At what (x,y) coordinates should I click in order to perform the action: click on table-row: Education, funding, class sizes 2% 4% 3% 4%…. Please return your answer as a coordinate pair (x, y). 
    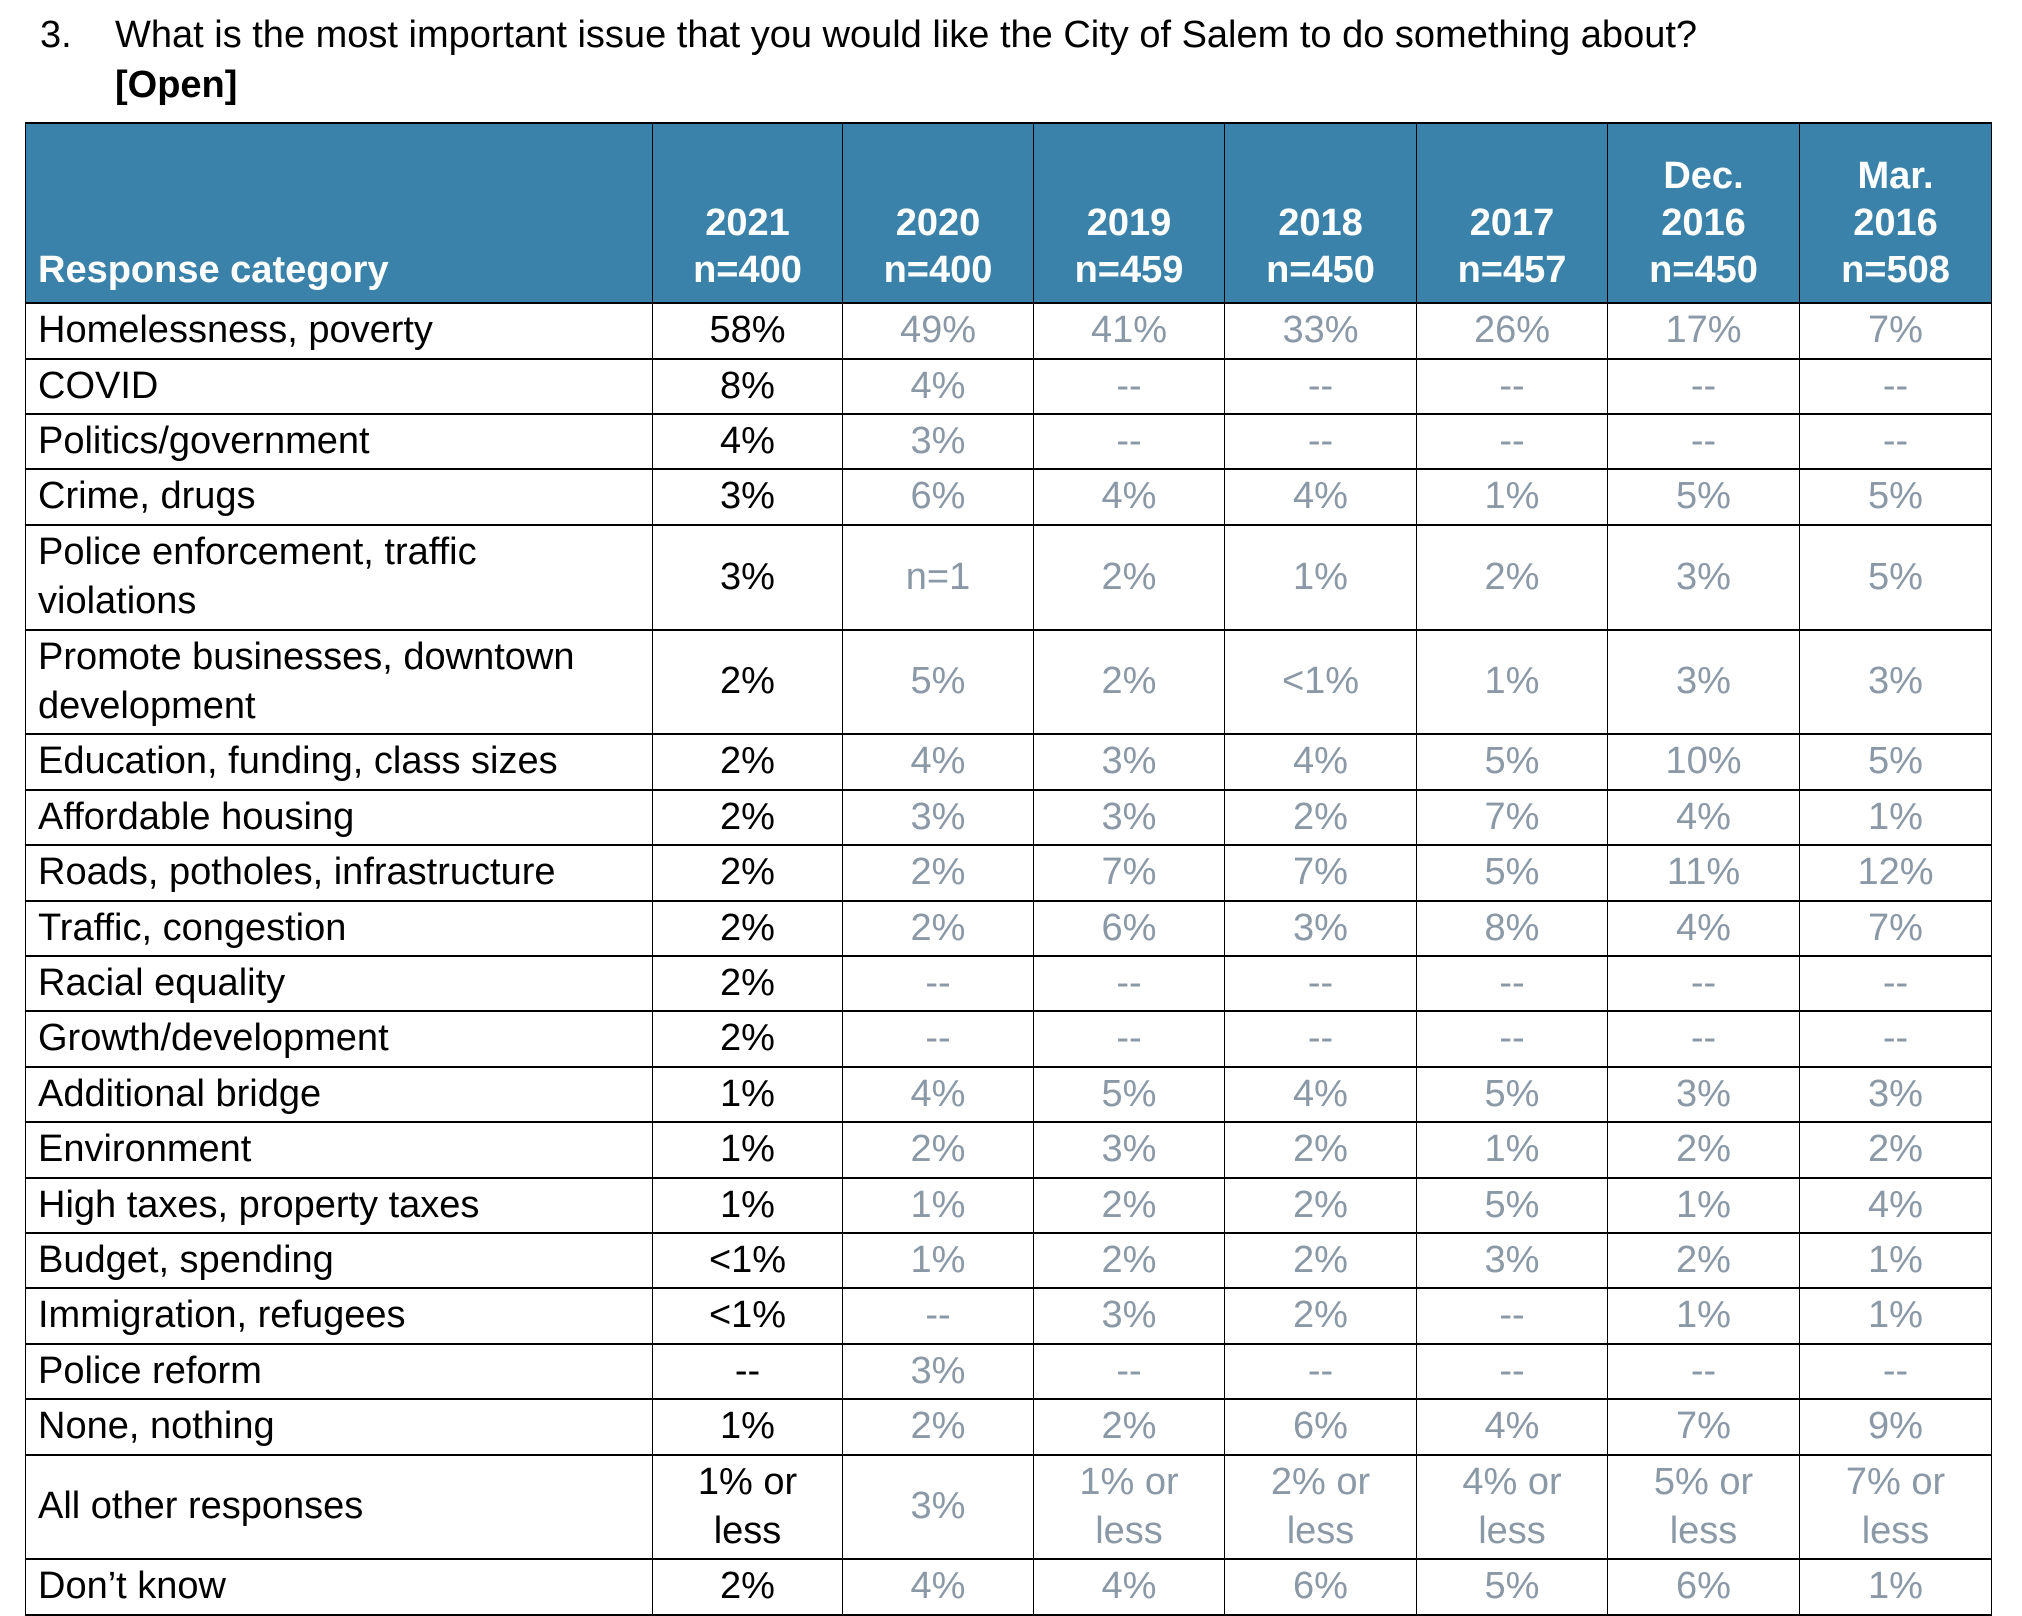
    Looking at the image, I should click on (1008, 762).